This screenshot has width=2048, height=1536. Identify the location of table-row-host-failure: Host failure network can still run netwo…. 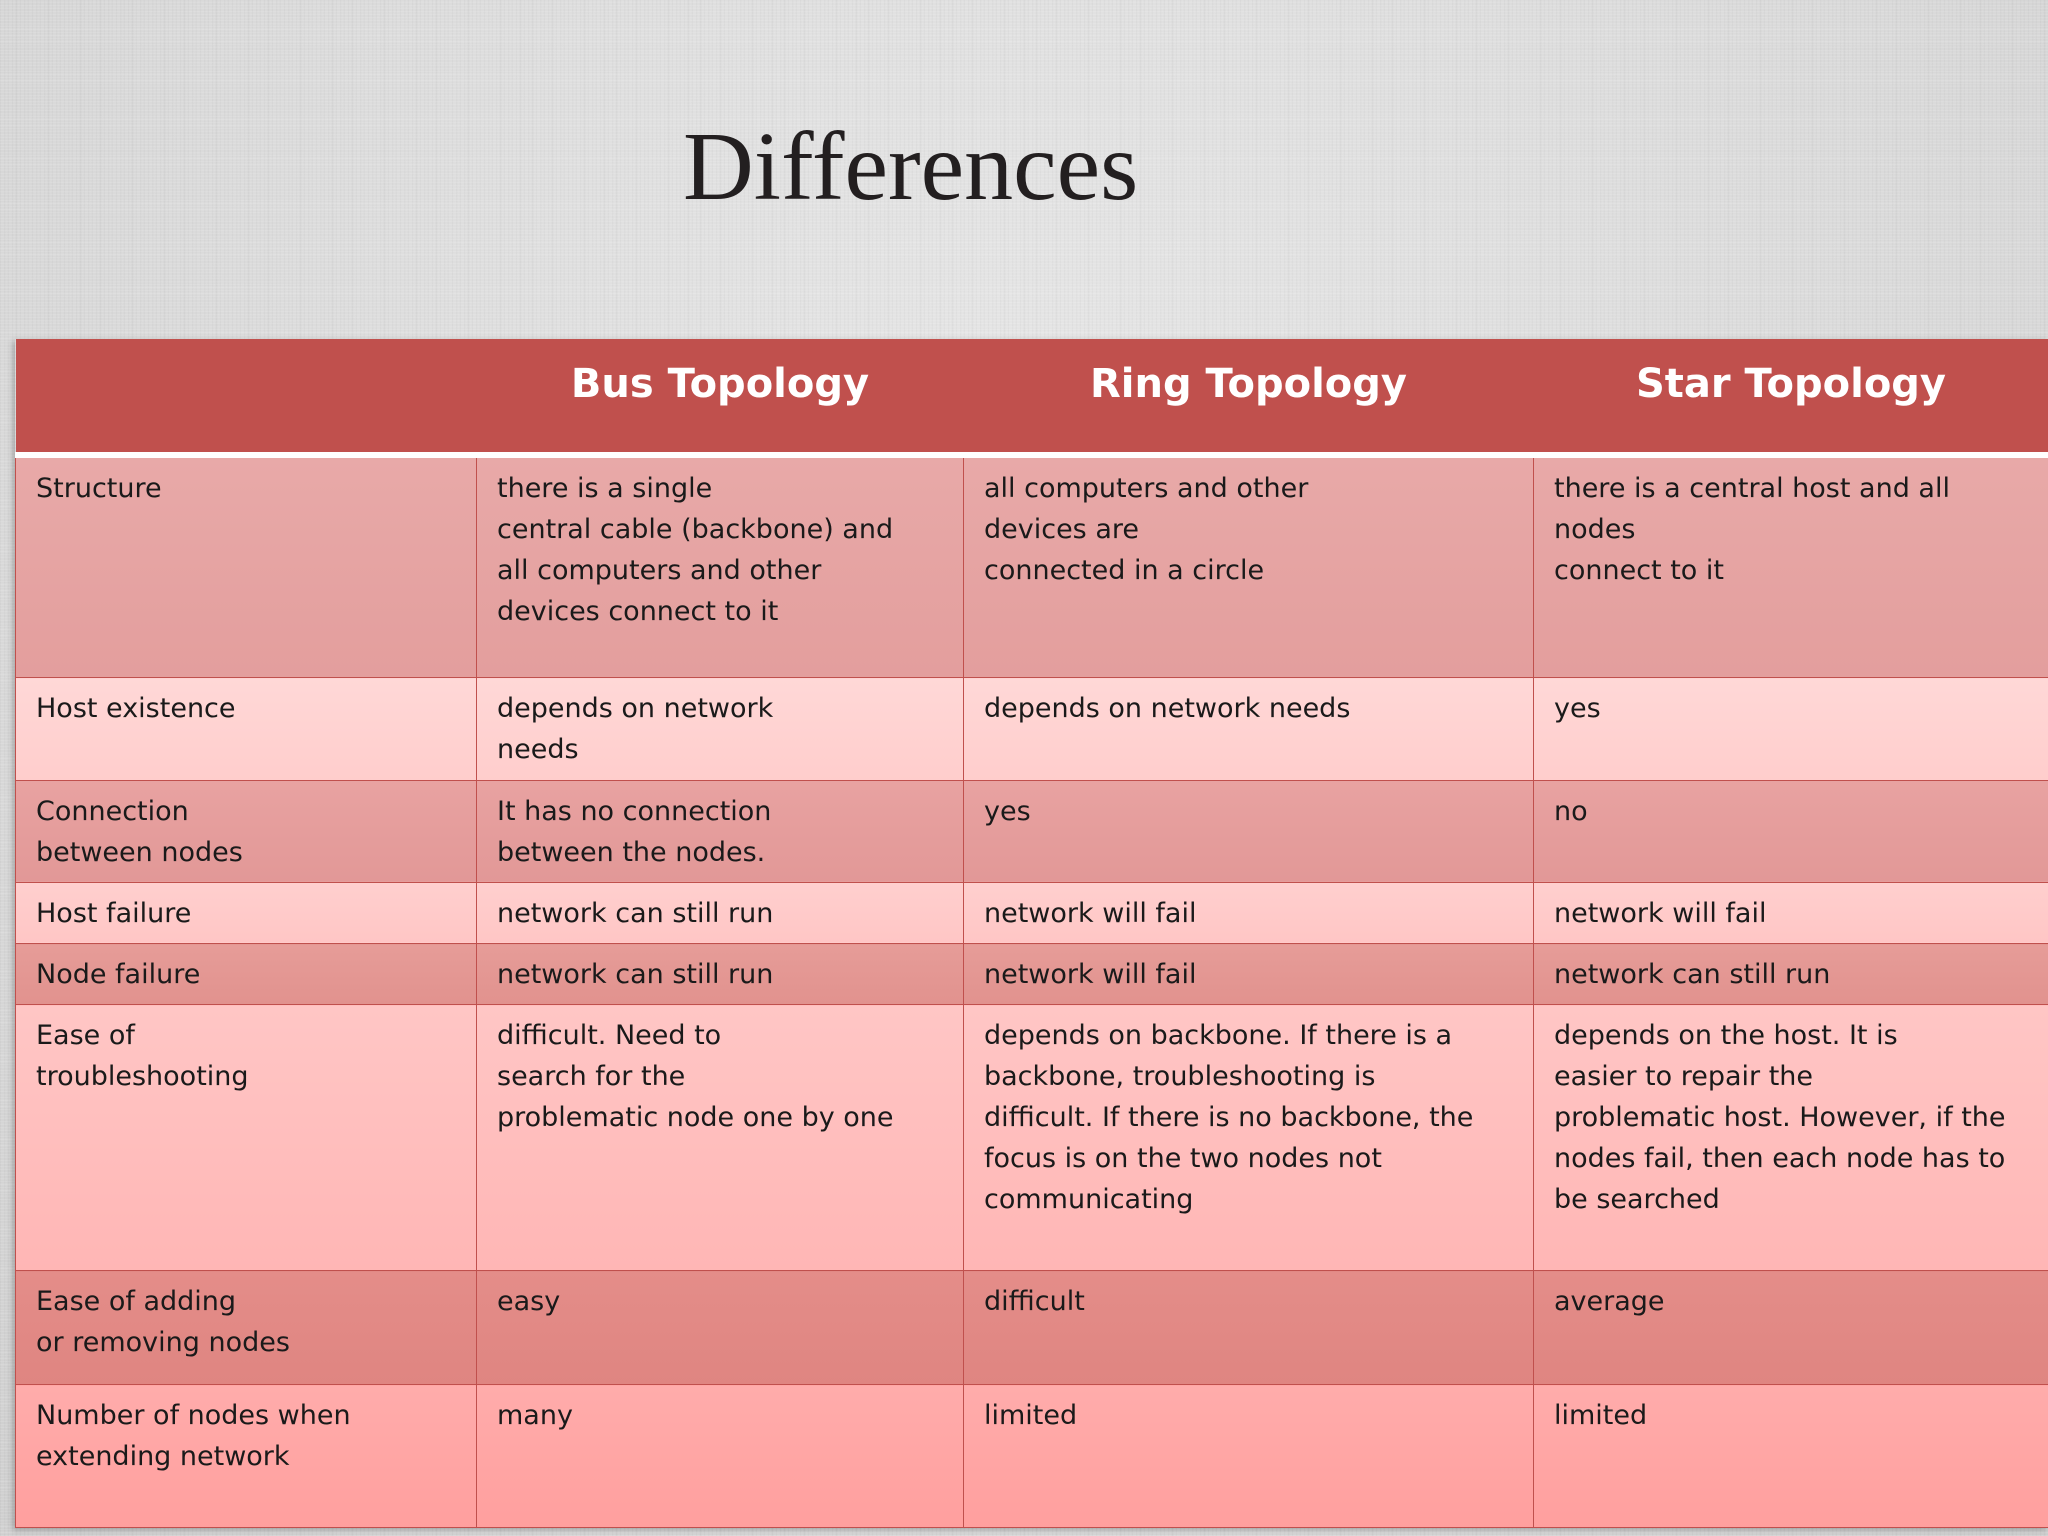
(1031, 913).